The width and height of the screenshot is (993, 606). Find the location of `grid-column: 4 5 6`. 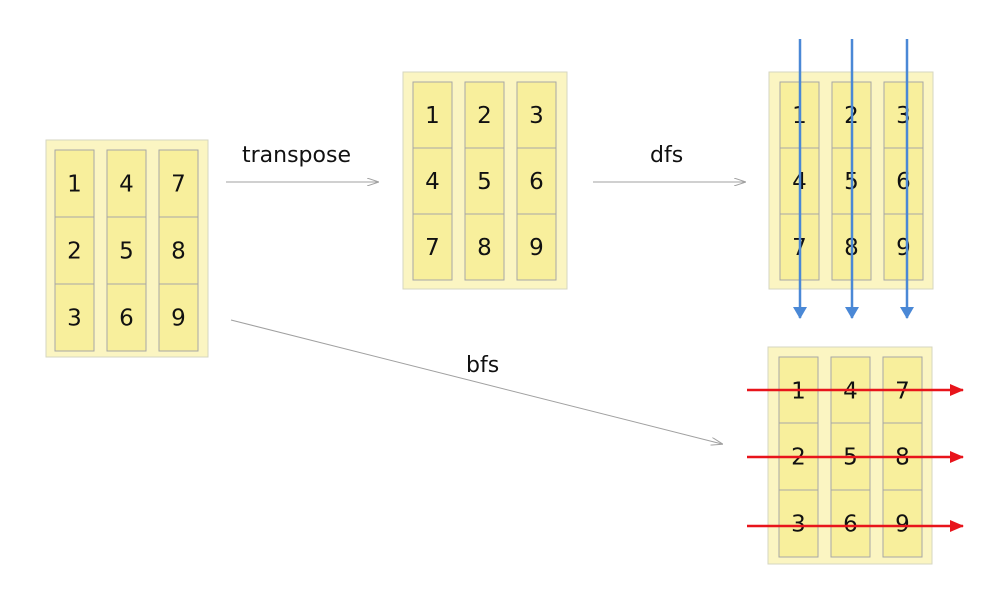

grid-column: 4 5 6 is located at coordinates (126, 250).